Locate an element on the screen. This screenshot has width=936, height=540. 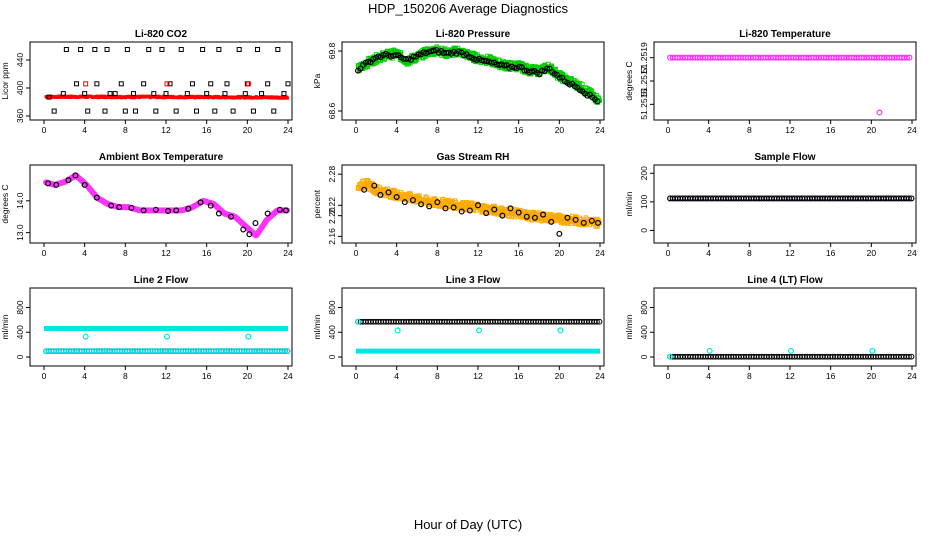
series-line-4-flow is located at coordinates (791, 356).